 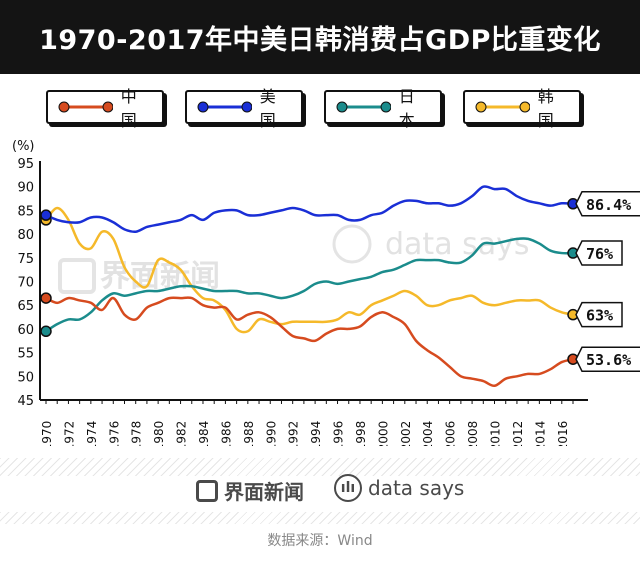 What do you see at coordinates (473, 433) in the screenshot?
I see `x-tick-label: 2008` at bounding box center [473, 433].